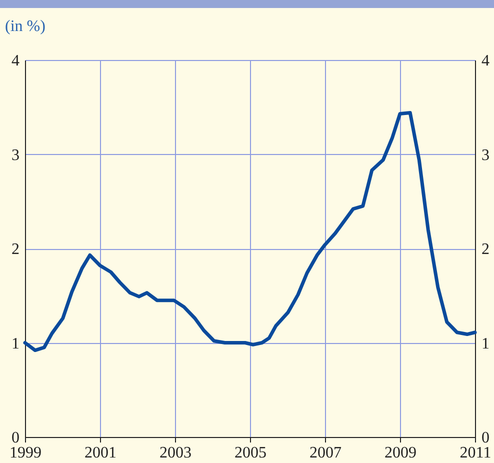  I want to click on y-tick-label: 3, so click(16, 155).